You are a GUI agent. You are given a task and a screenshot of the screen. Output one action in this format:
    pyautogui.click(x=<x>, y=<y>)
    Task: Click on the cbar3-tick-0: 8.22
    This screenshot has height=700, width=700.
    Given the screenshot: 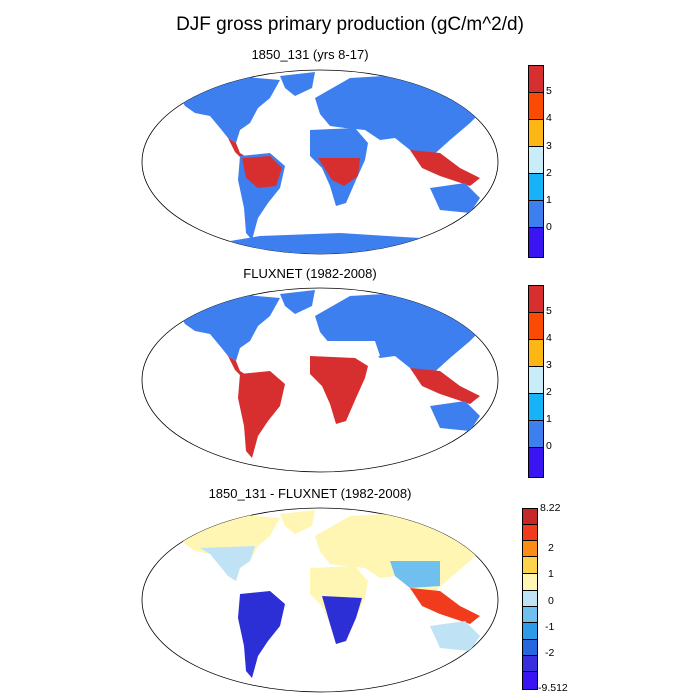 What is the action you would take?
    pyautogui.click(x=550, y=508)
    